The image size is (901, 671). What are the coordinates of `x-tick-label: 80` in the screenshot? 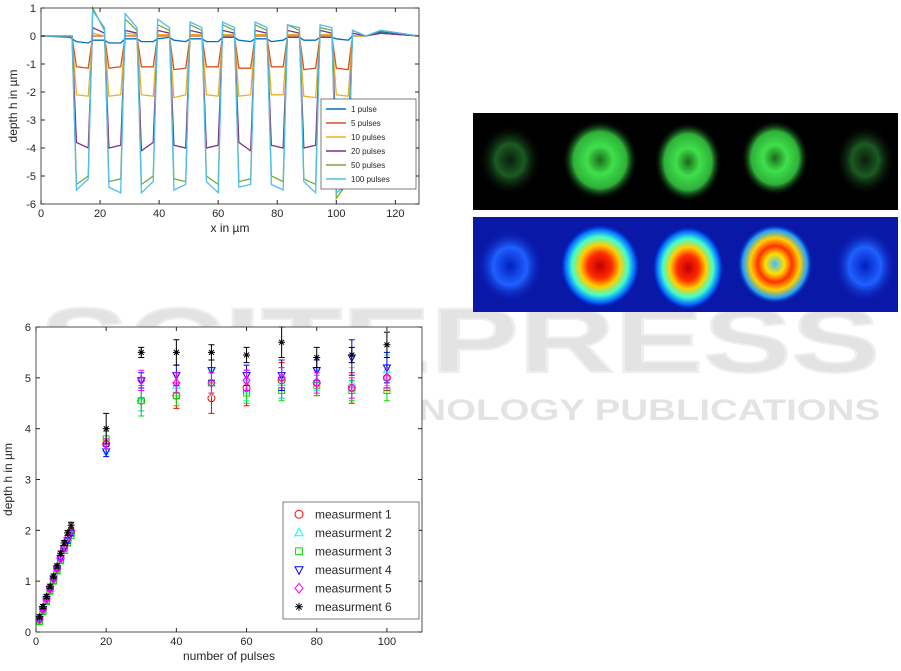 It's located at (317, 642).